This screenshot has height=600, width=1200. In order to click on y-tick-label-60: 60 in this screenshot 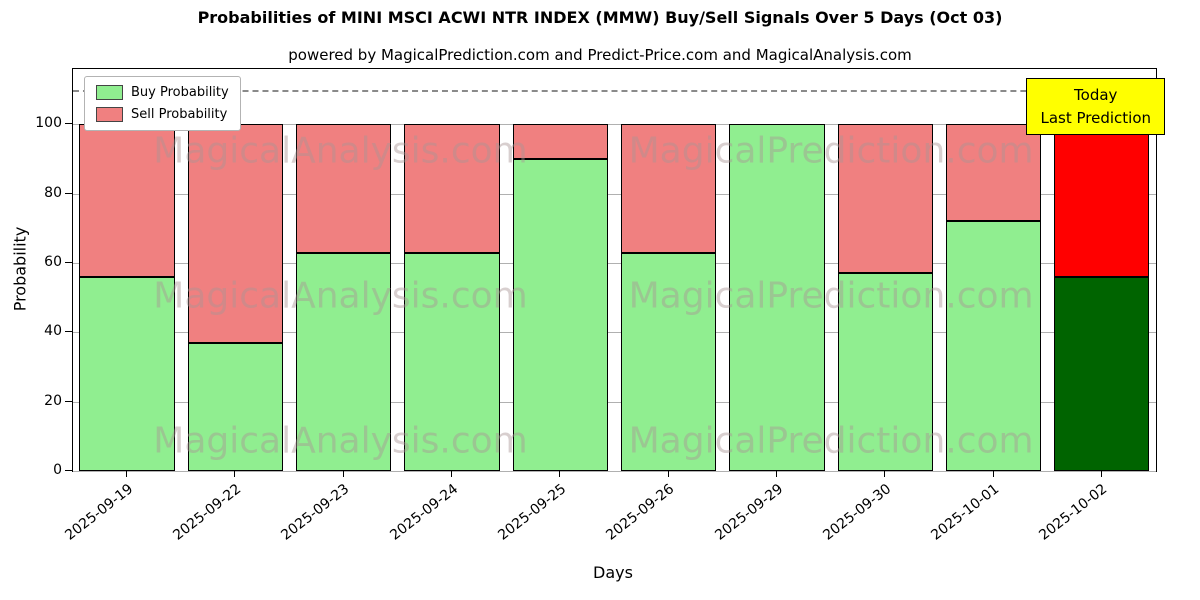, I will do `click(53, 262)`.